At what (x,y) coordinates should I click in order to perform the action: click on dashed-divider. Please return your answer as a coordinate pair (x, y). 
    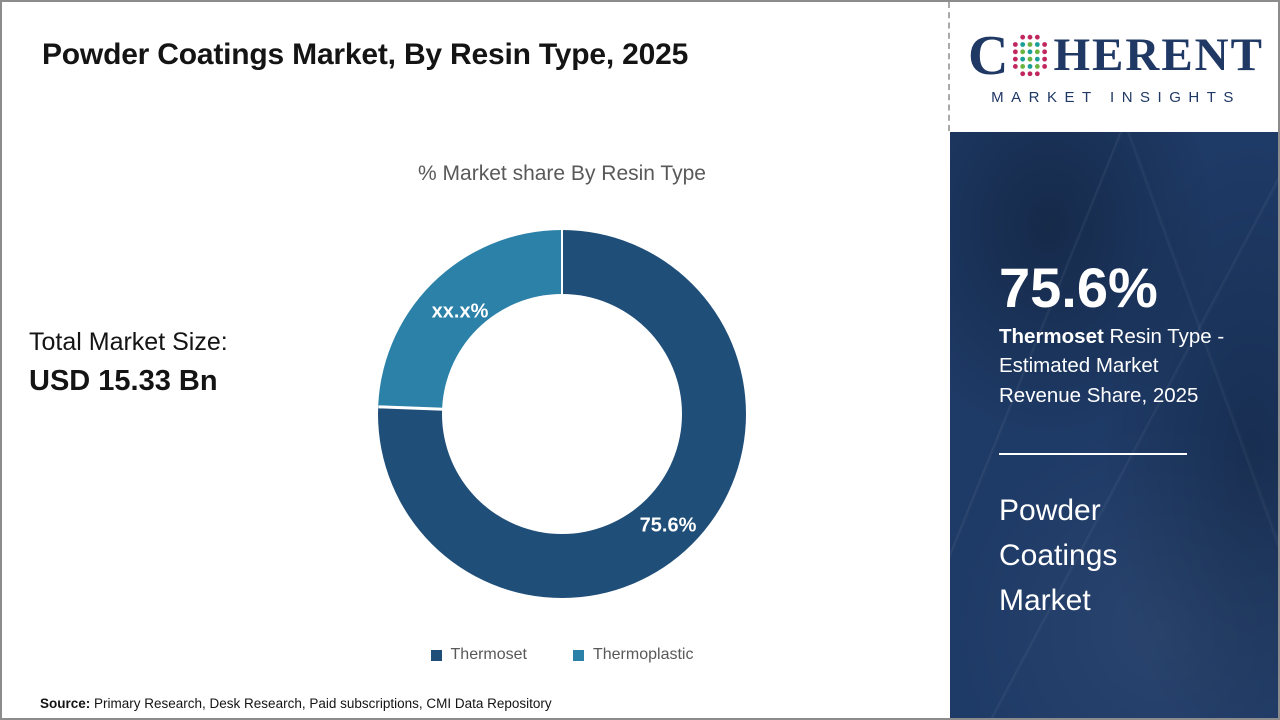
    Looking at the image, I should click on (949, 66).